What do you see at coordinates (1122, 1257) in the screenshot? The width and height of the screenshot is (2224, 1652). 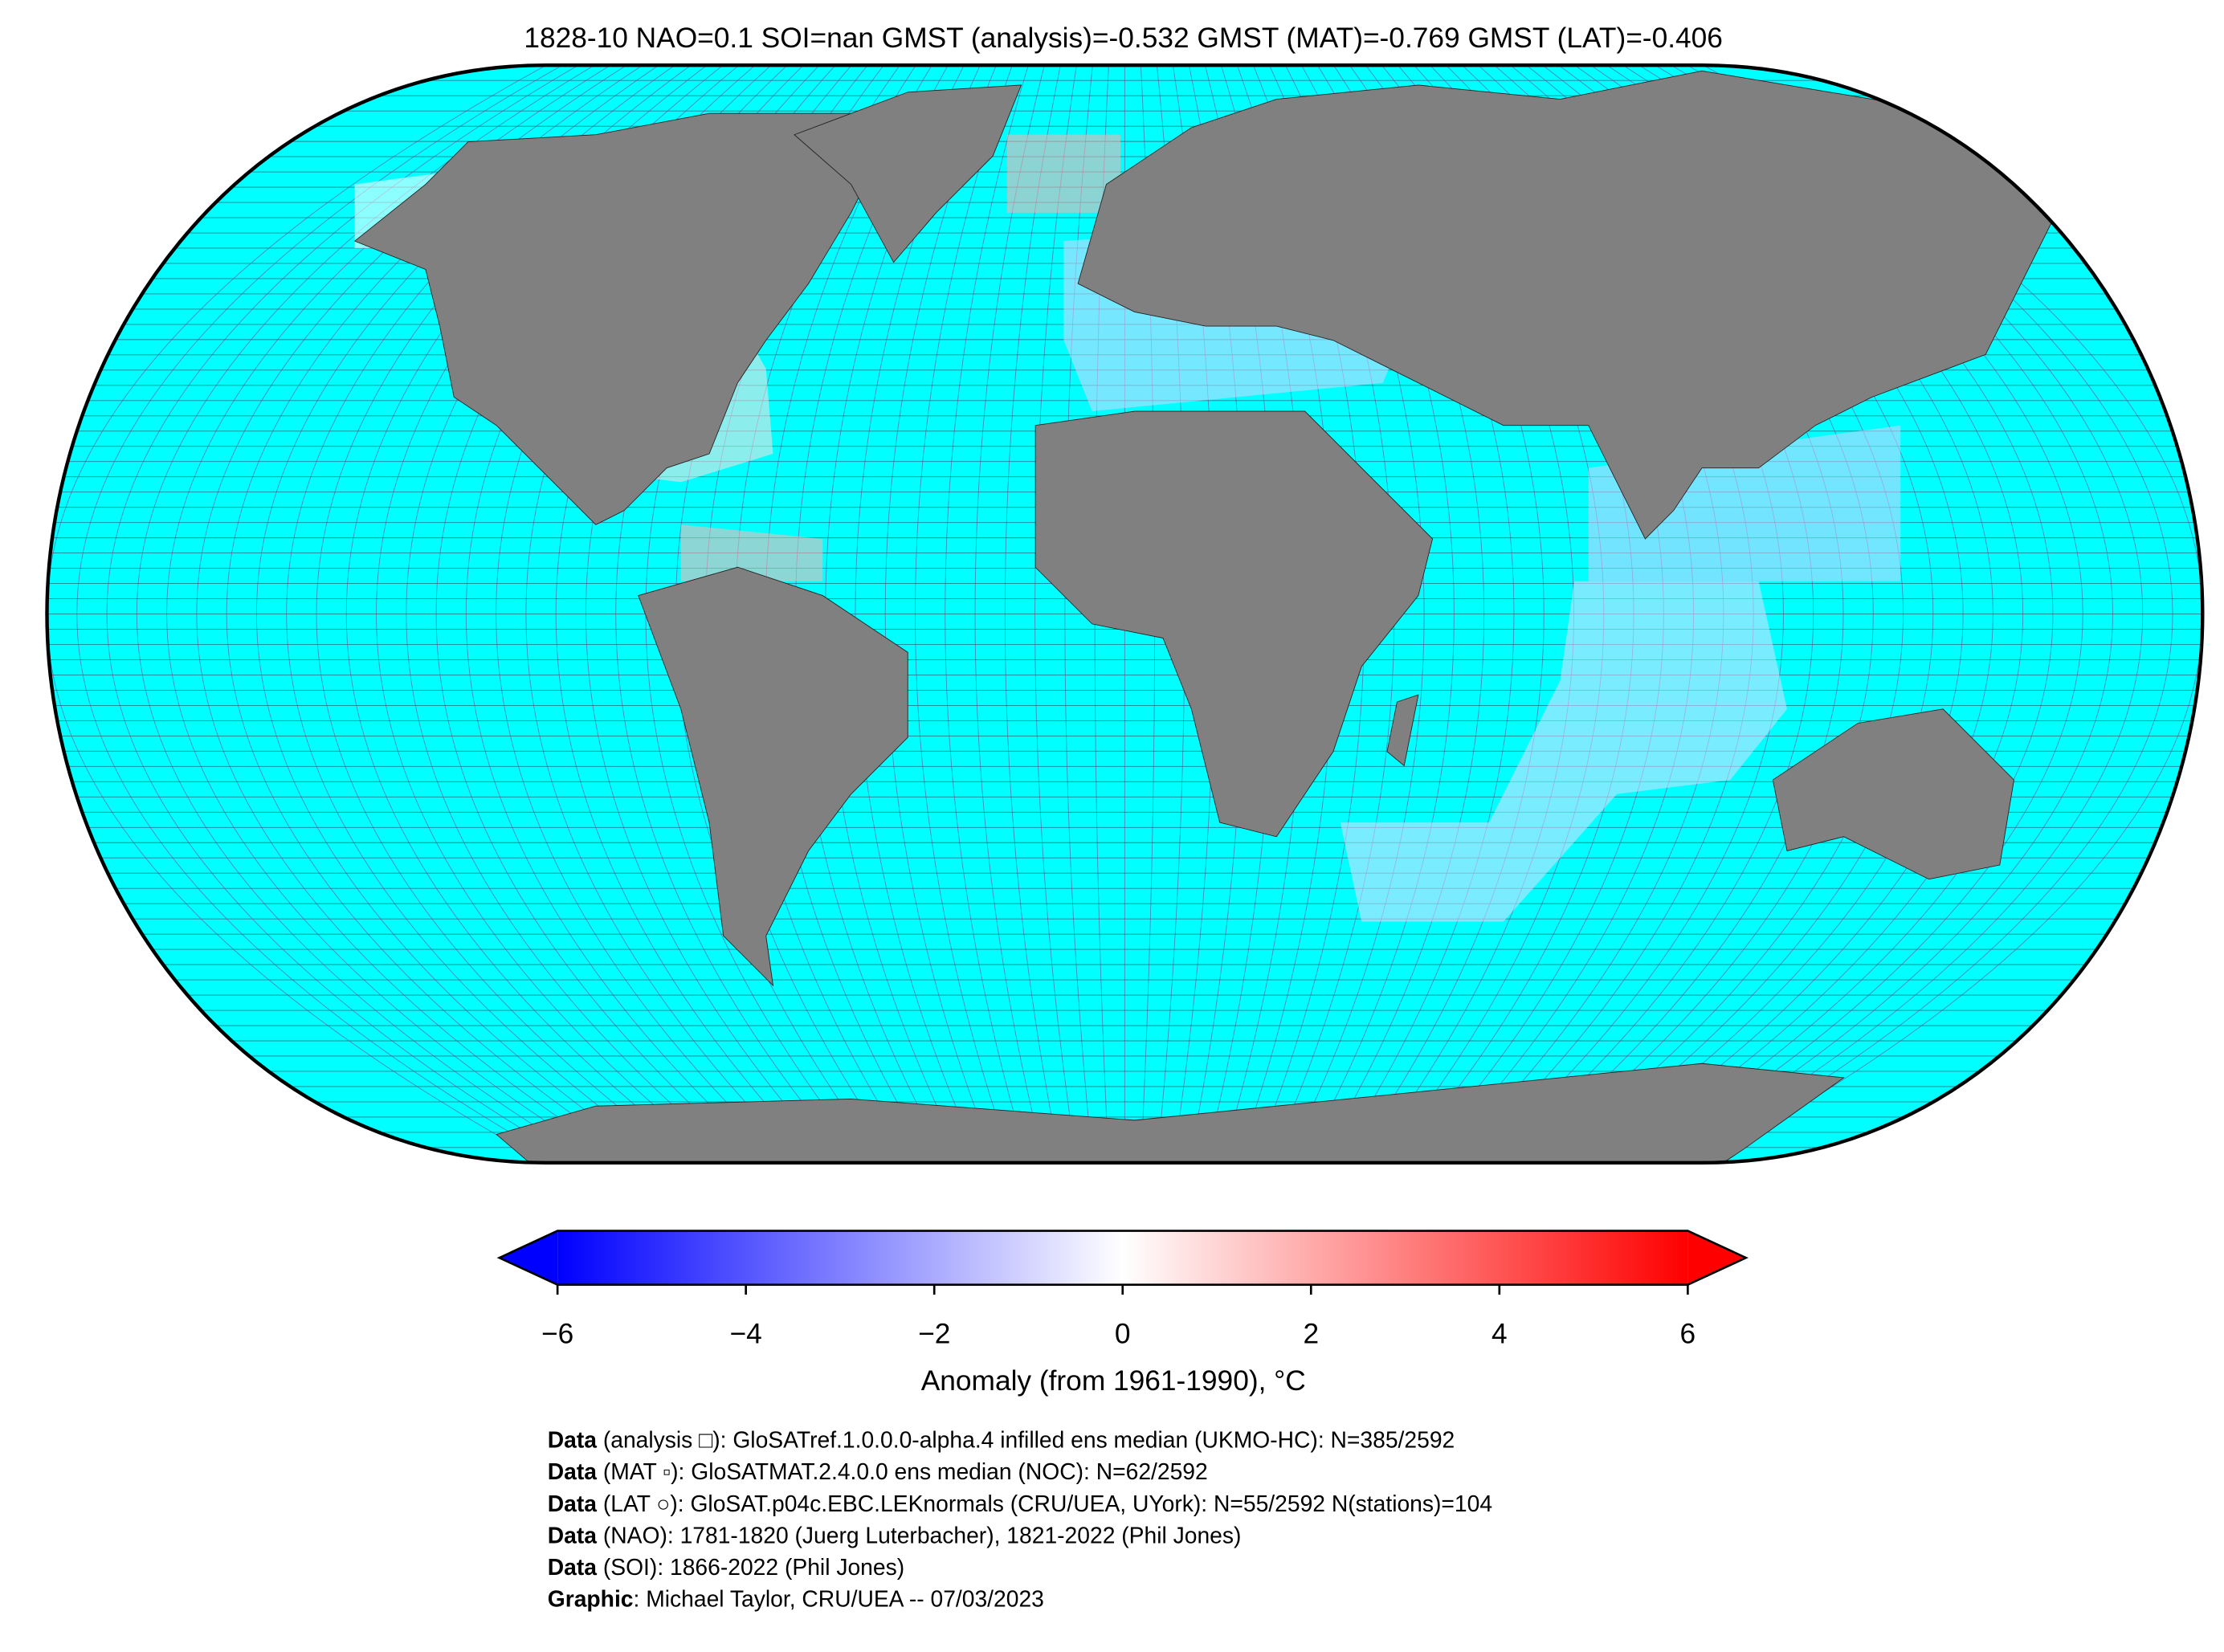 I see `colorbar-body` at bounding box center [1122, 1257].